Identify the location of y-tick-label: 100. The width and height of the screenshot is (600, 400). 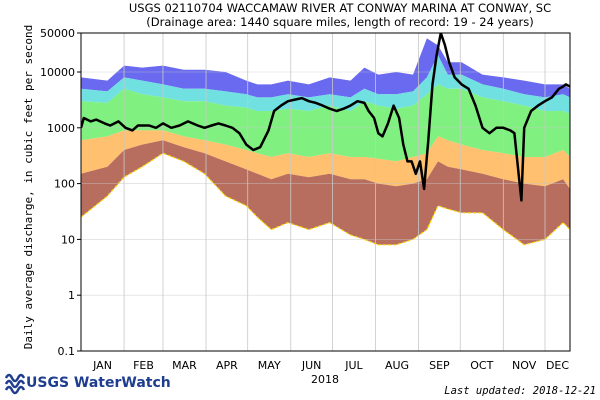
(64, 184).